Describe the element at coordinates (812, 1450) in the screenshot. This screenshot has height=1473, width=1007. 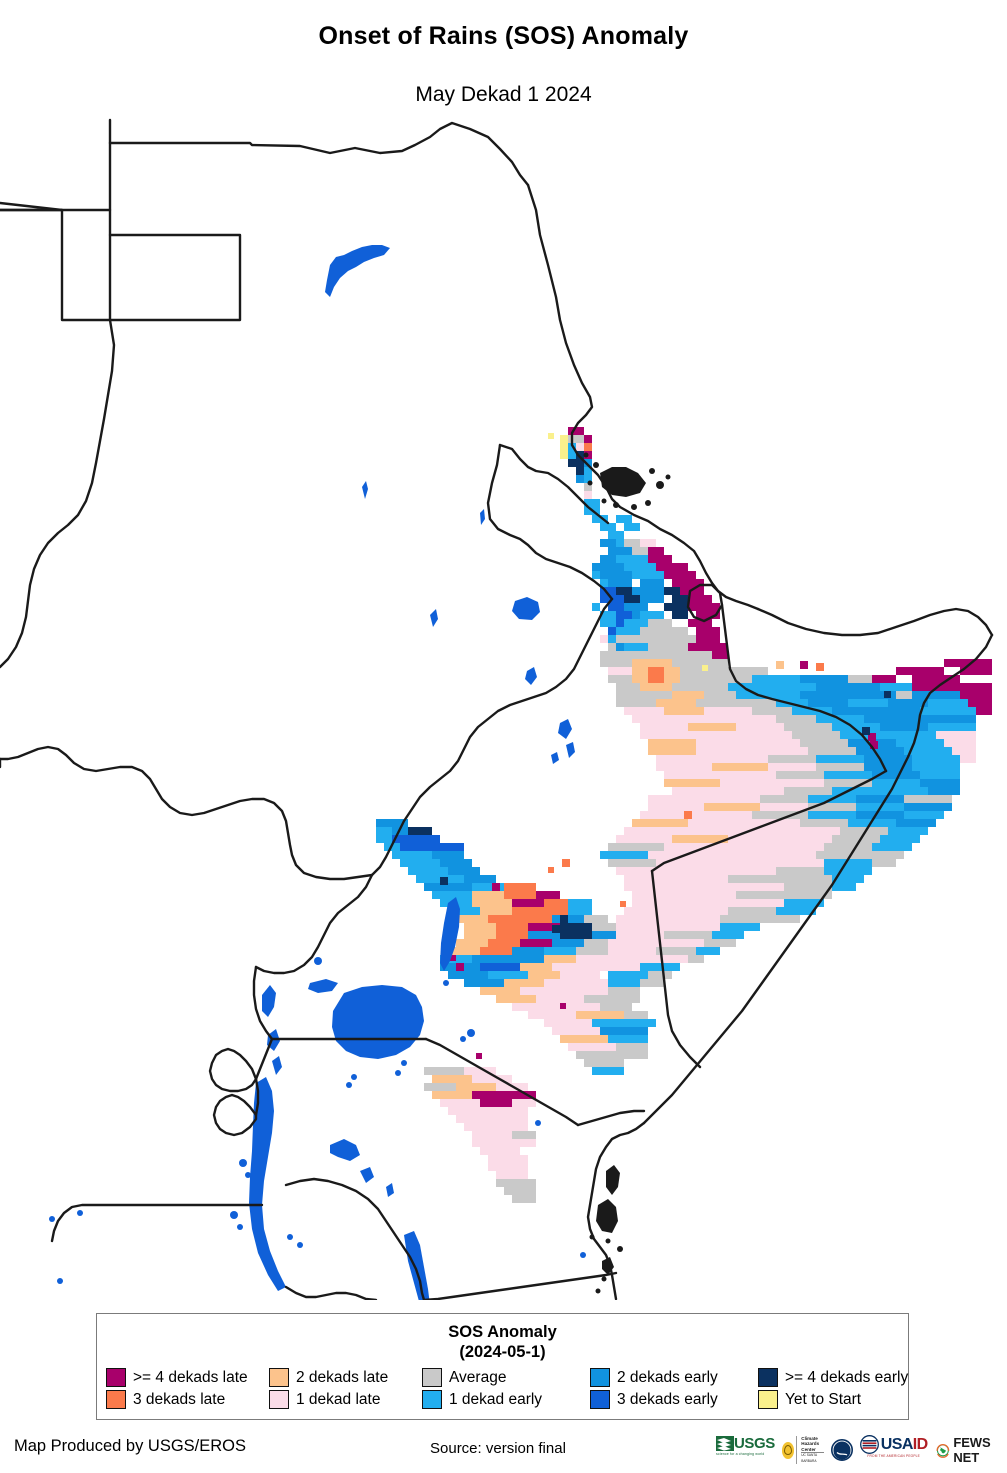
I see `chc-wordmark: Climate Hazards Center UC SANTA BARBARA` at that location.